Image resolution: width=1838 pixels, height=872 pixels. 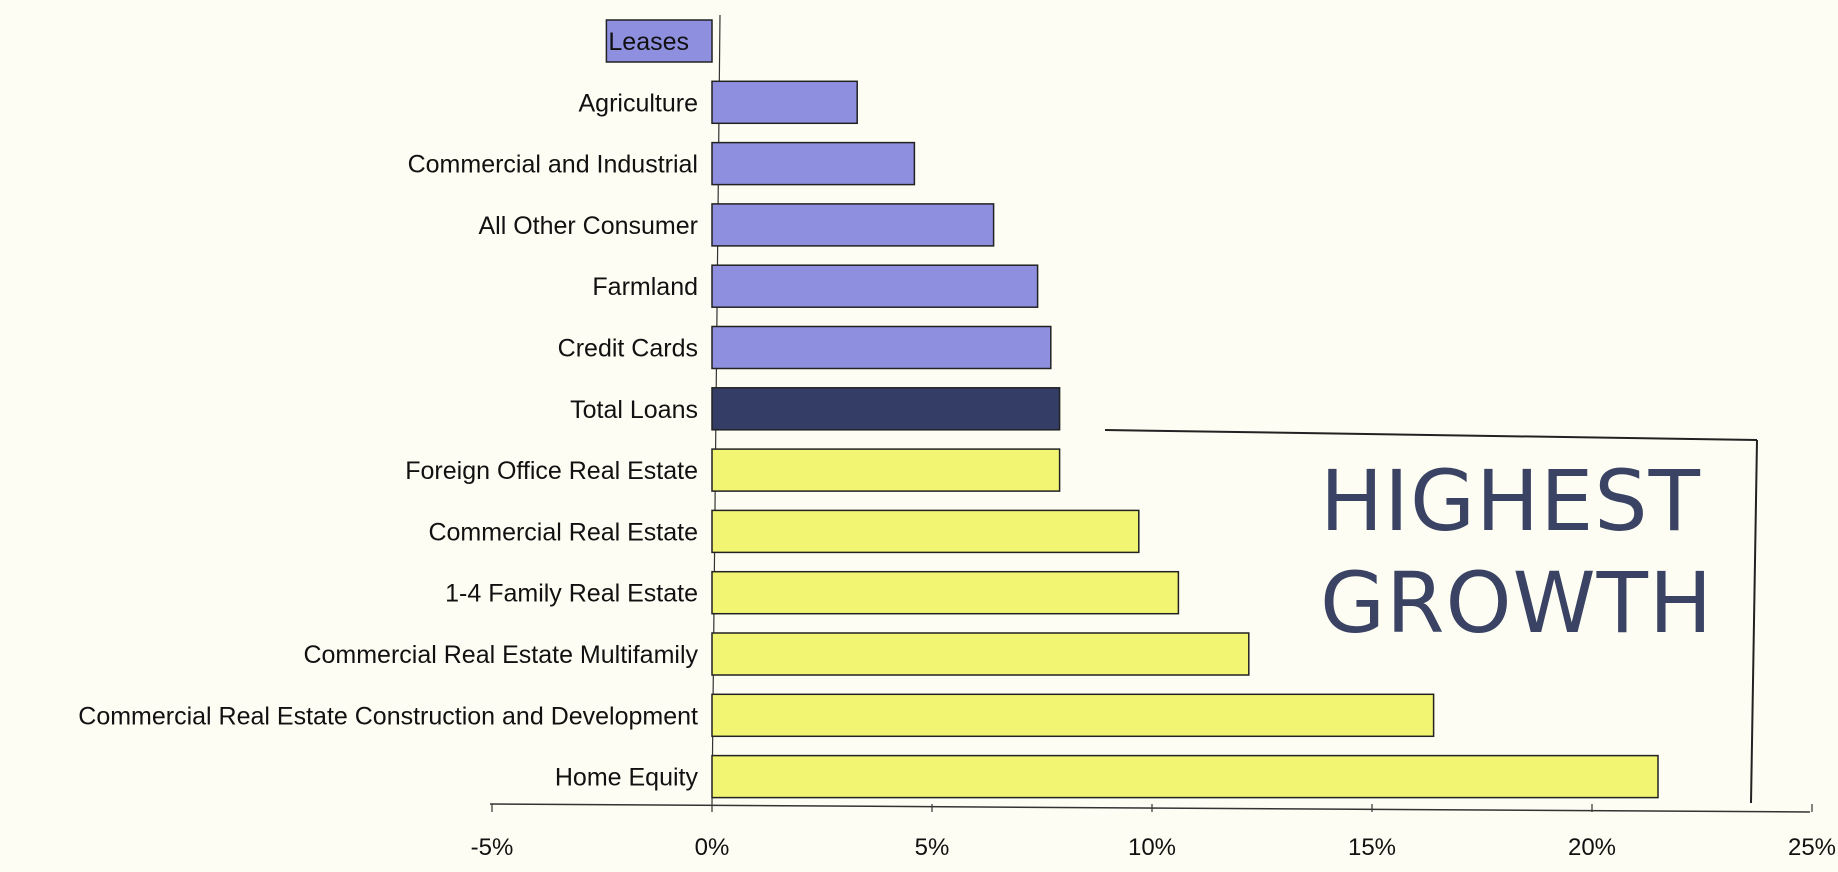 What do you see at coordinates (945, 592) in the screenshot?
I see `bar-1-4-family-real-estate` at bounding box center [945, 592].